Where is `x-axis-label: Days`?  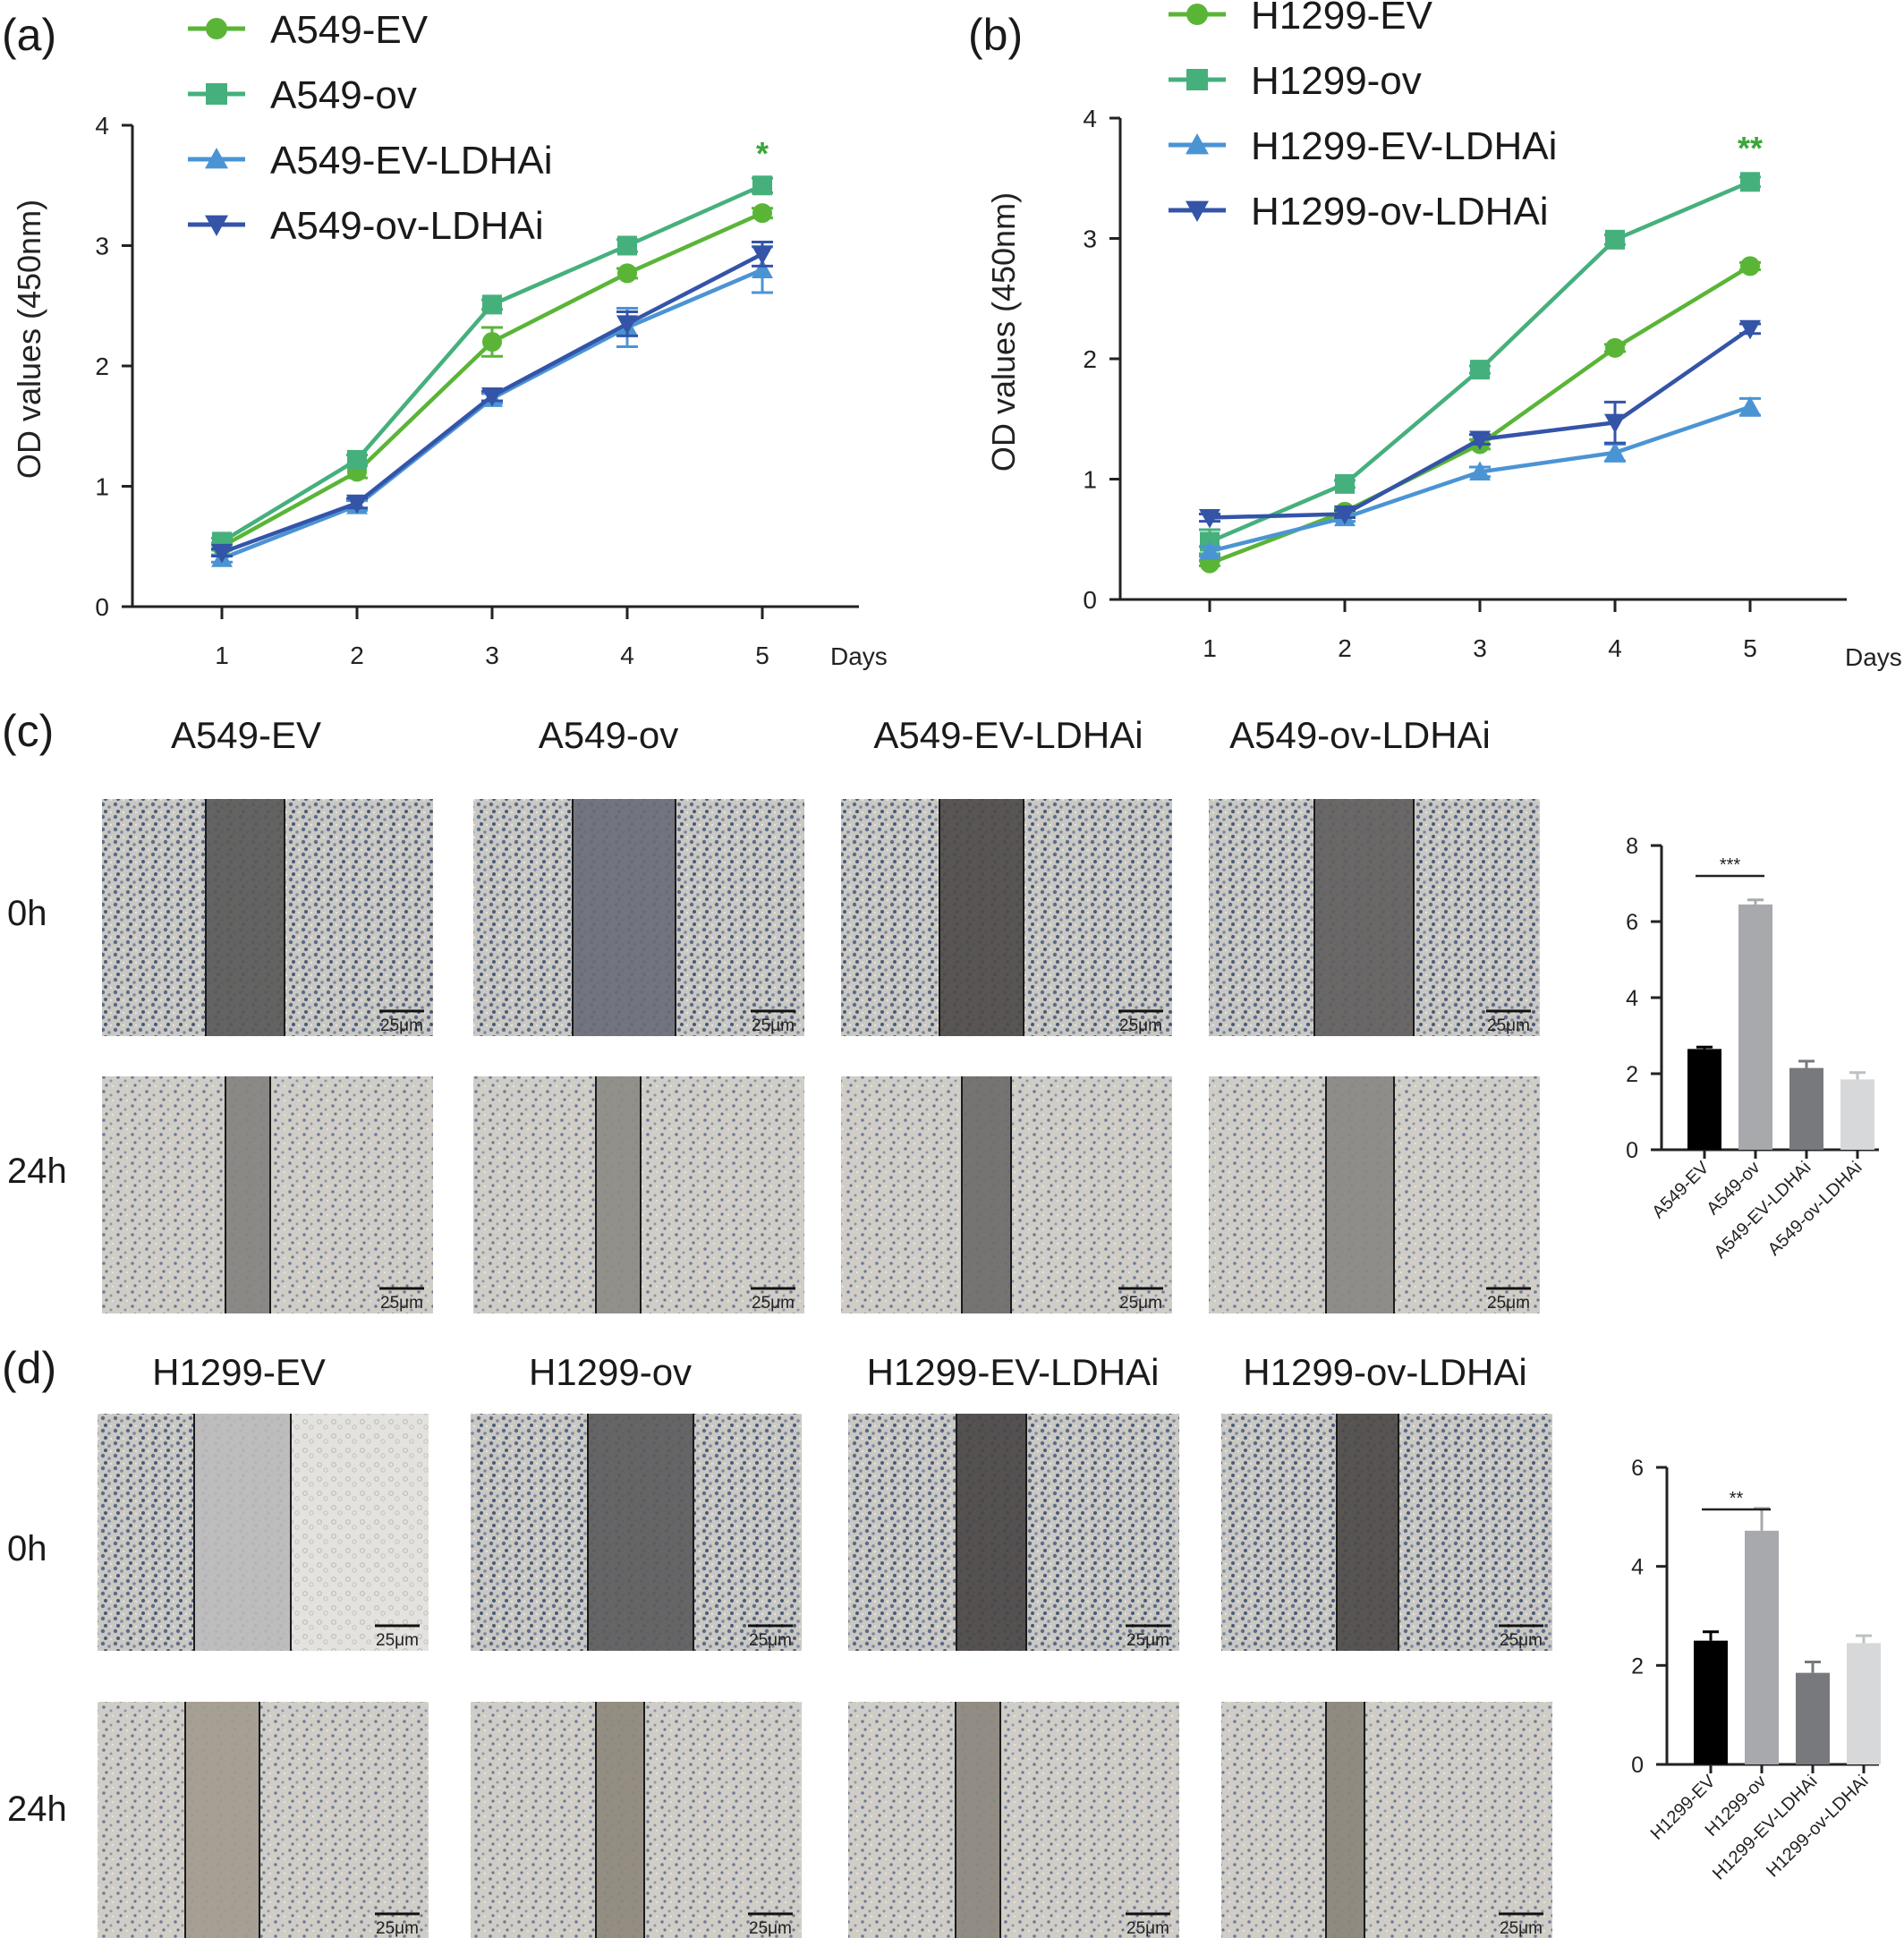 x-axis-label: Days is located at coordinates (859, 656).